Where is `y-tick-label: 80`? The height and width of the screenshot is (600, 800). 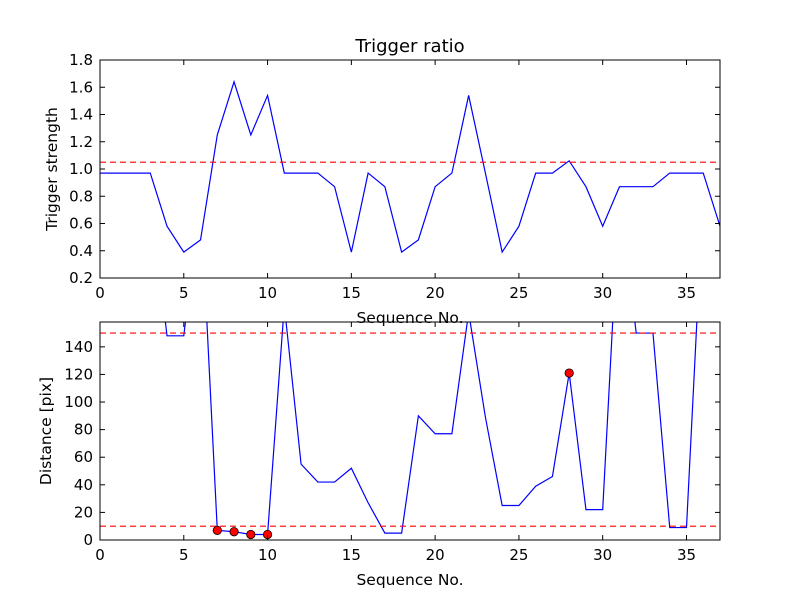 y-tick-label: 80 is located at coordinates (83, 430).